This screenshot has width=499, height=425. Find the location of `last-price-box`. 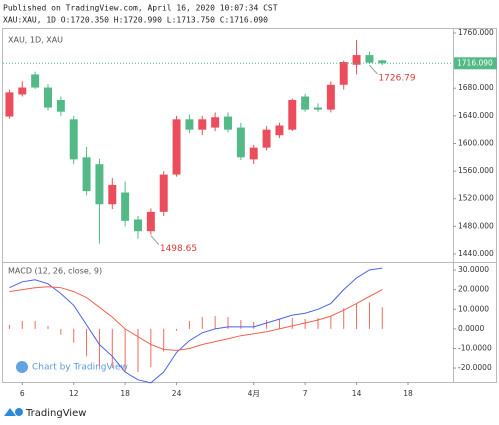

last-price-box is located at coordinates (475, 63).